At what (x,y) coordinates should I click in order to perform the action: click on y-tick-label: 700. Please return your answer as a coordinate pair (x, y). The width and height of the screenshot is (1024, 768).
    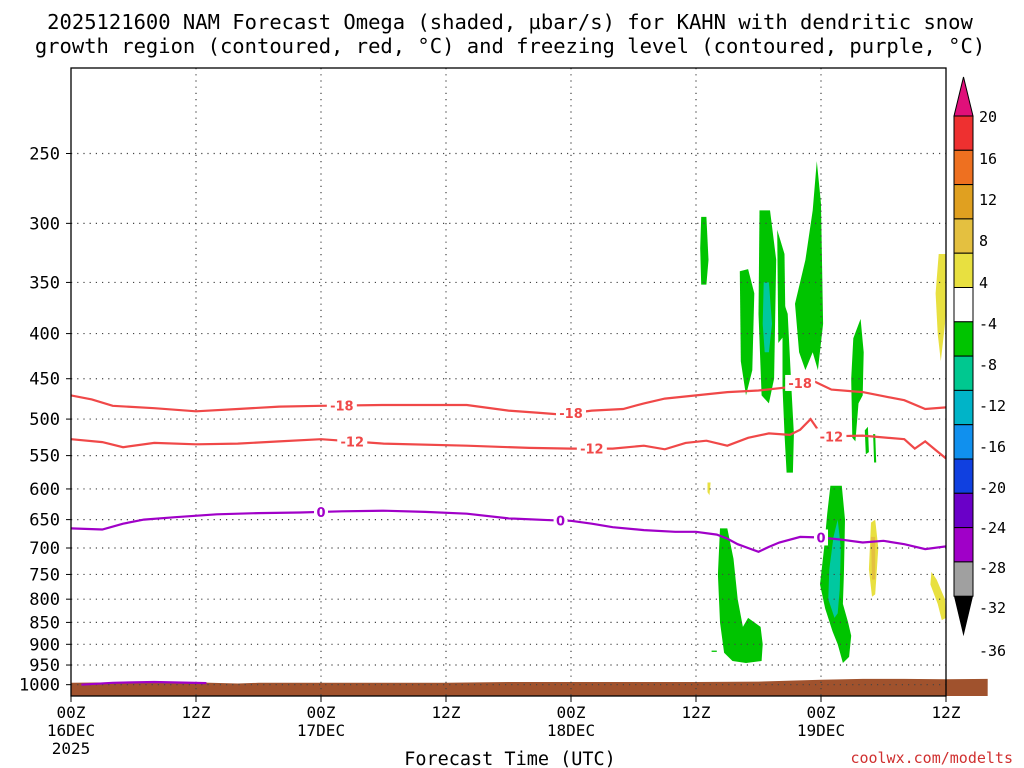
    Looking at the image, I should click on (44, 549).